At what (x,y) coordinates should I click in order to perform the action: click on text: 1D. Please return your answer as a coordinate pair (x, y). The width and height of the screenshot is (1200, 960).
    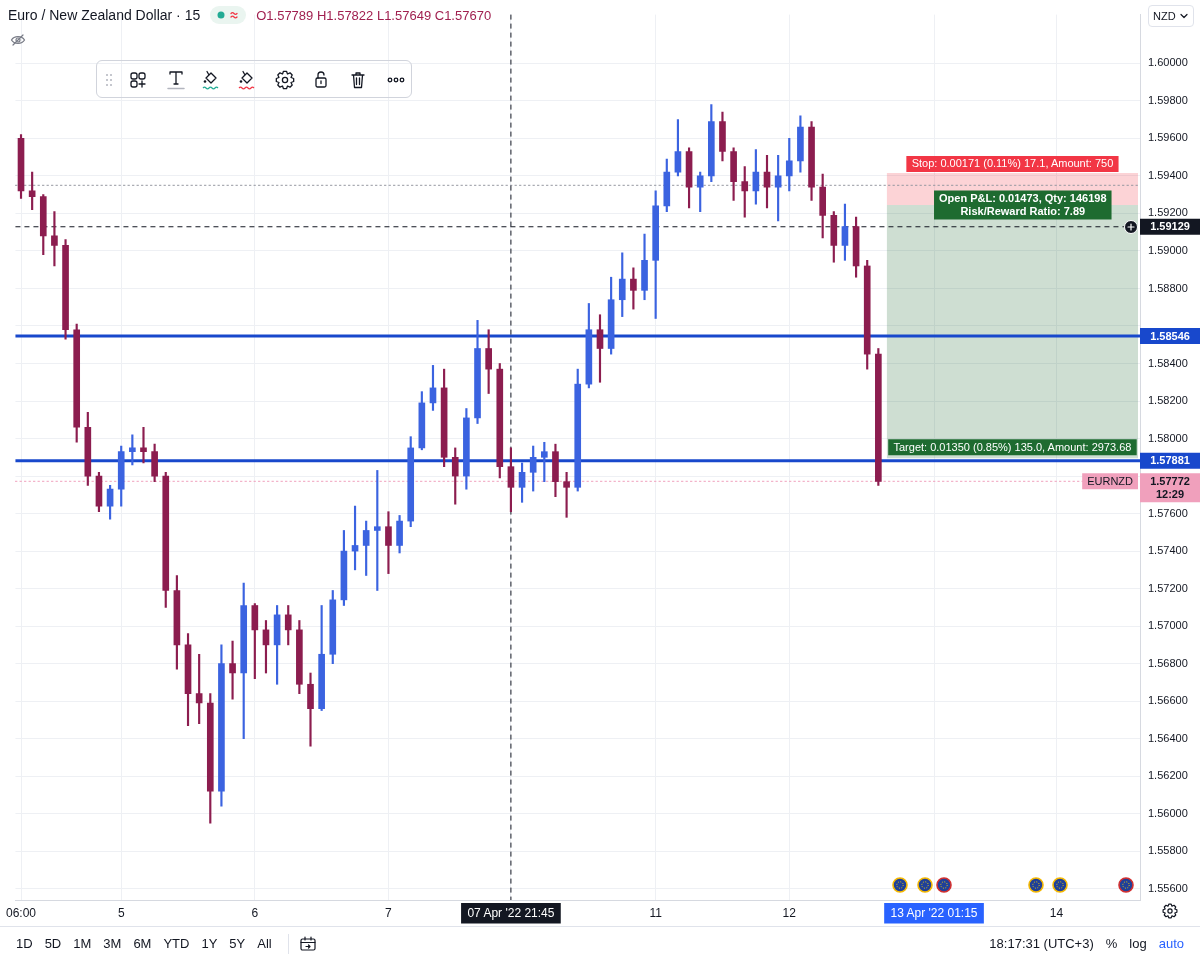
    Looking at the image, I should click on (24, 943).